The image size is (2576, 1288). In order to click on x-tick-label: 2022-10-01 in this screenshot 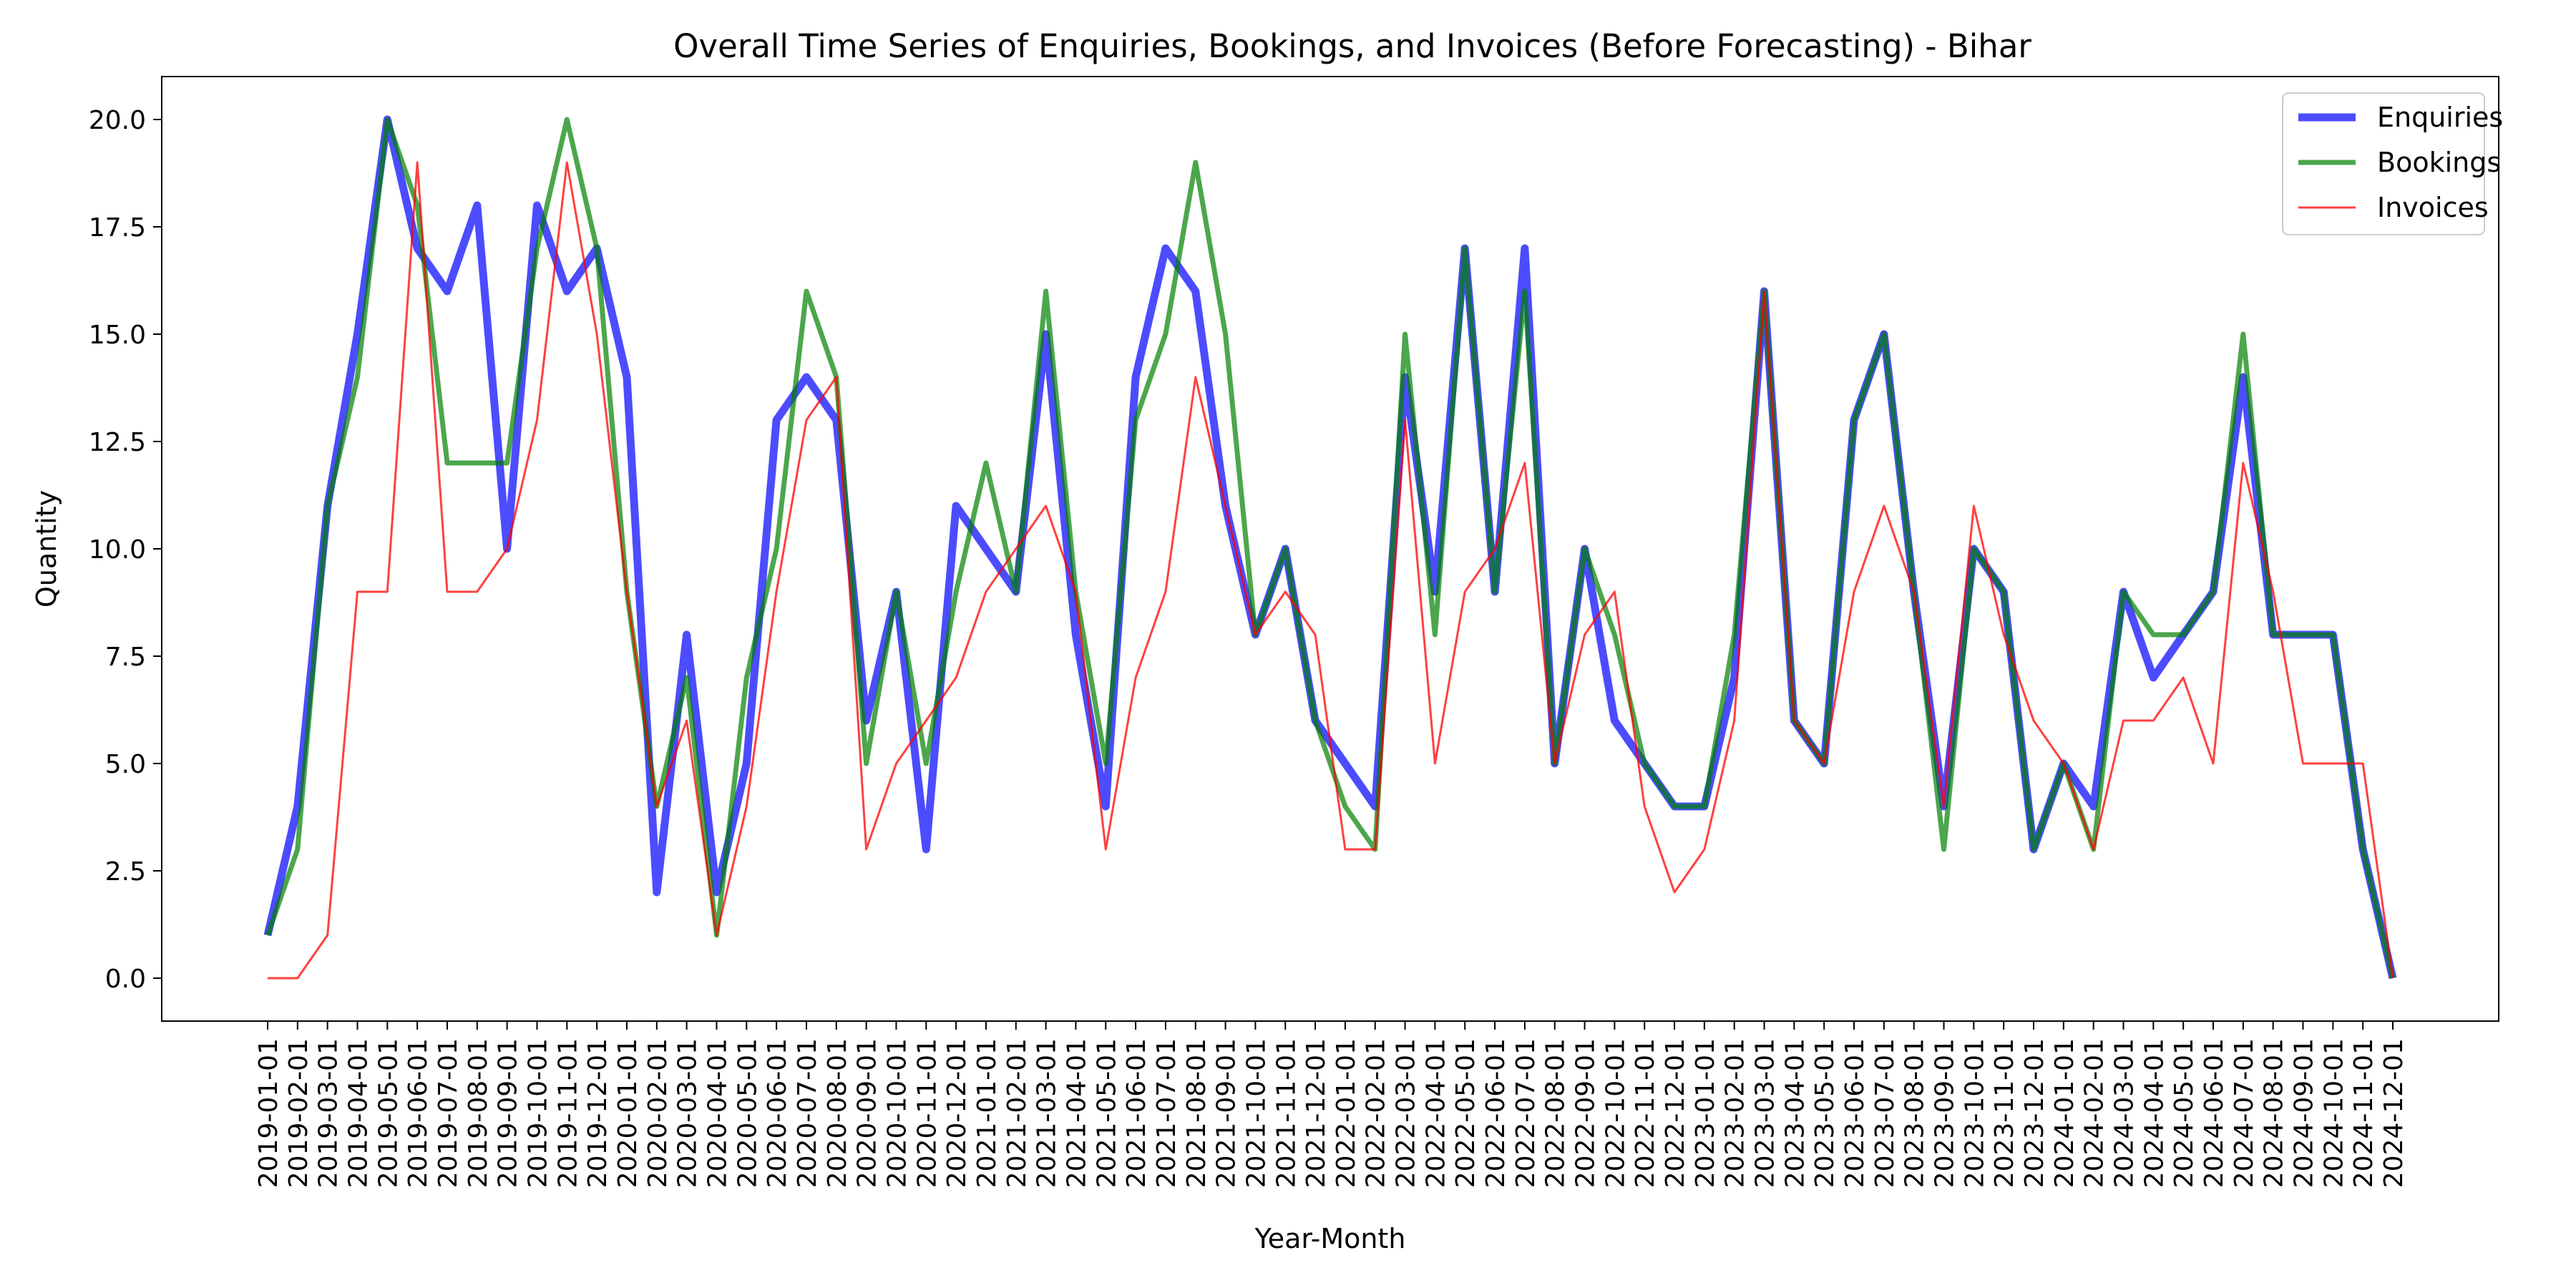, I will do `click(1615, 1113)`.